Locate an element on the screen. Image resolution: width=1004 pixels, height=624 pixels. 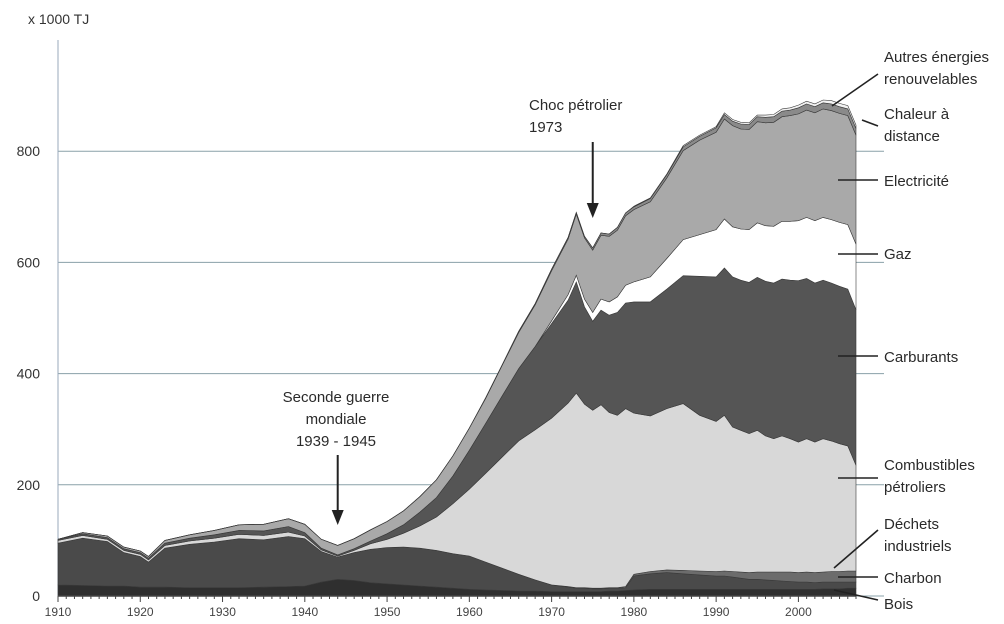
annotation-oil-shock-line-0: Choc pétrolier is located at coordinates (575, 105).